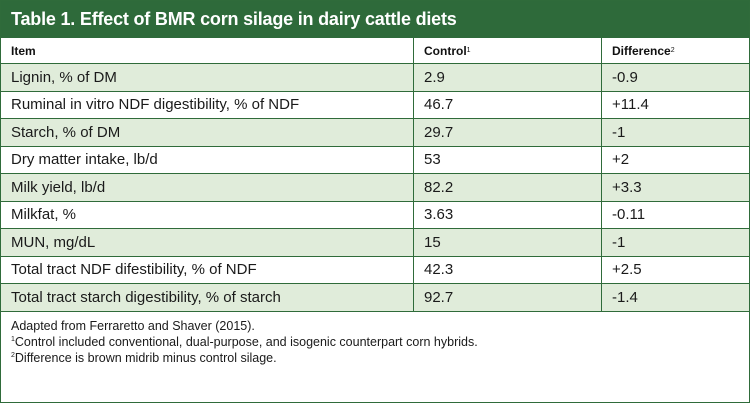 This screenshot has width=750, height=403. I want to click on cell-control: 82.2, so click(508, 187).